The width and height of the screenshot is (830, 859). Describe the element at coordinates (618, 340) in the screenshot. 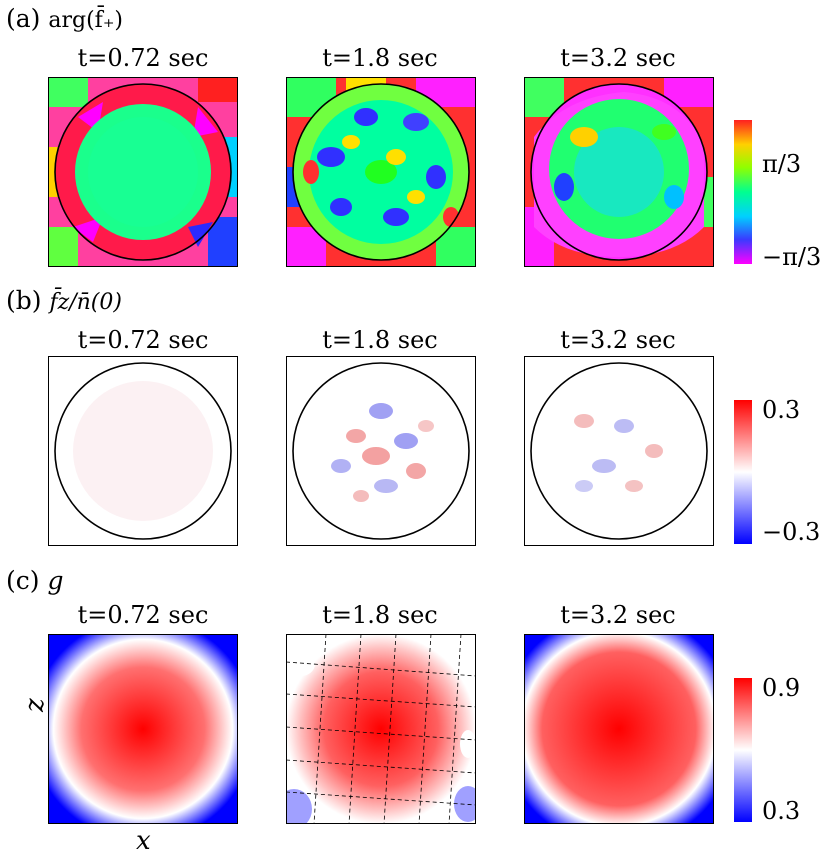

I see `section-b-title-3: t=3.2 sec` at that location.